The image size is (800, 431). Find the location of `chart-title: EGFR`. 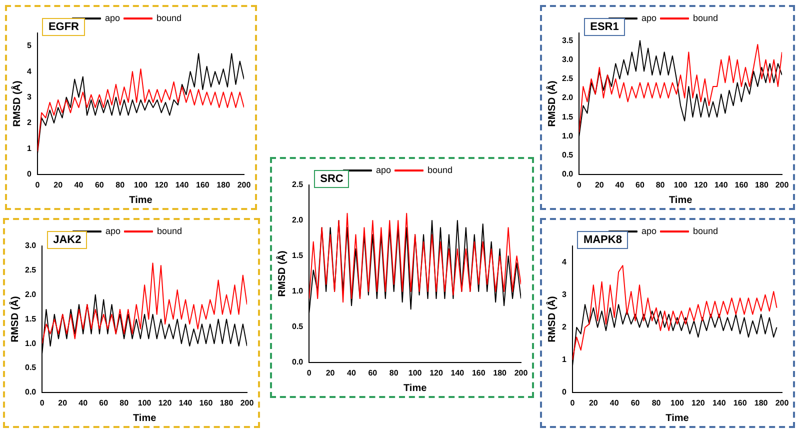

chart-title: EGFR is located at coordinates (63, 27).